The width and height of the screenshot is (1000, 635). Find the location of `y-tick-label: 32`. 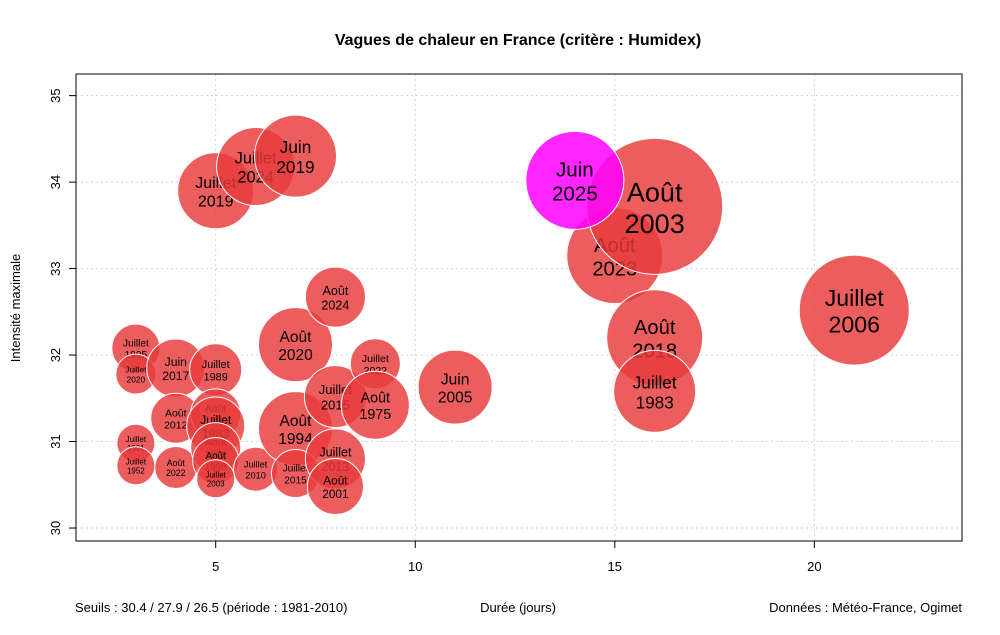

y-tick-label: 32 is located at coordinates (55, 355).